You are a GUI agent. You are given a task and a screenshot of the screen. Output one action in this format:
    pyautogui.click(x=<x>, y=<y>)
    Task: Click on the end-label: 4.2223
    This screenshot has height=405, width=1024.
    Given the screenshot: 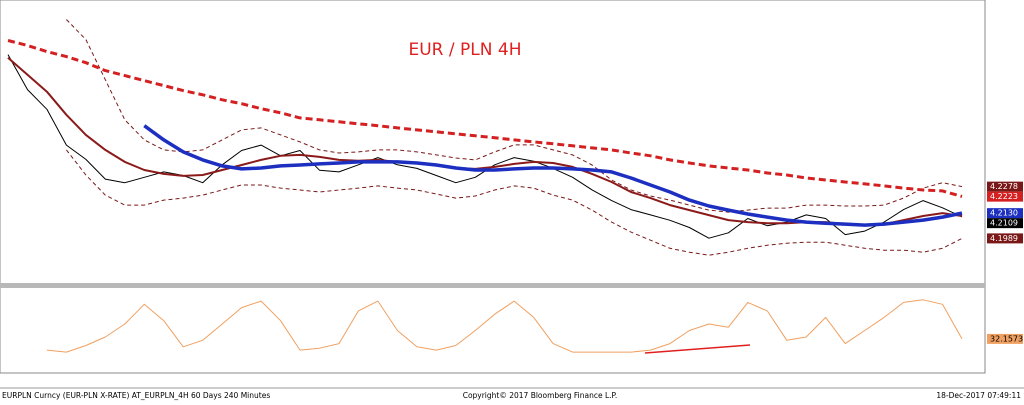 What is the action you would take?
    pyautogui.click(x=1004, y=196)
    